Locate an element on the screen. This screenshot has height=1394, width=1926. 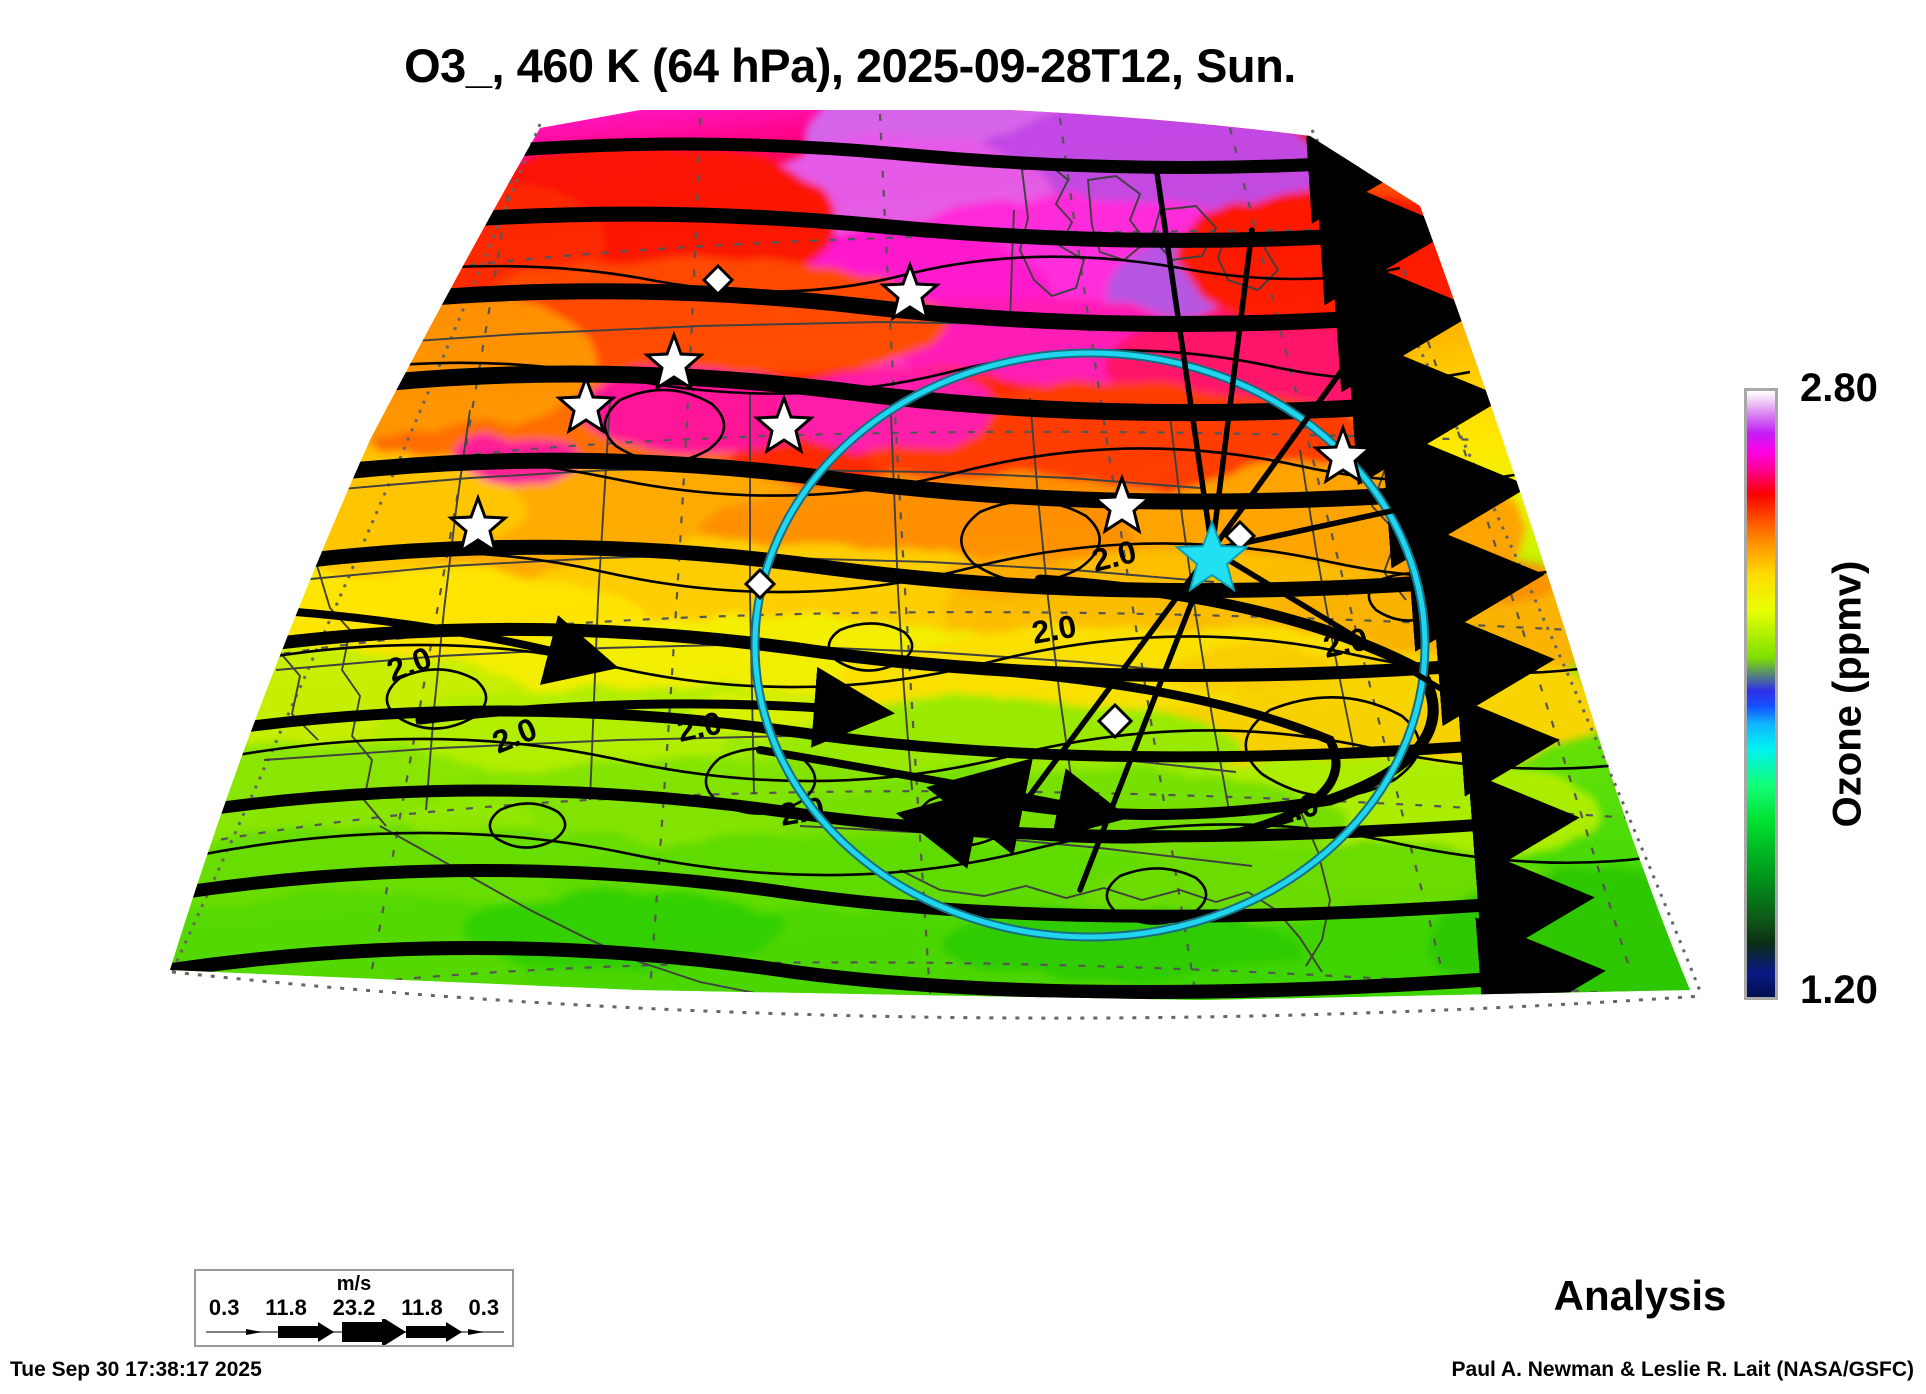
colorbar-axis-title: Ozone (ppmv) is located at coordinates (1847, 694).